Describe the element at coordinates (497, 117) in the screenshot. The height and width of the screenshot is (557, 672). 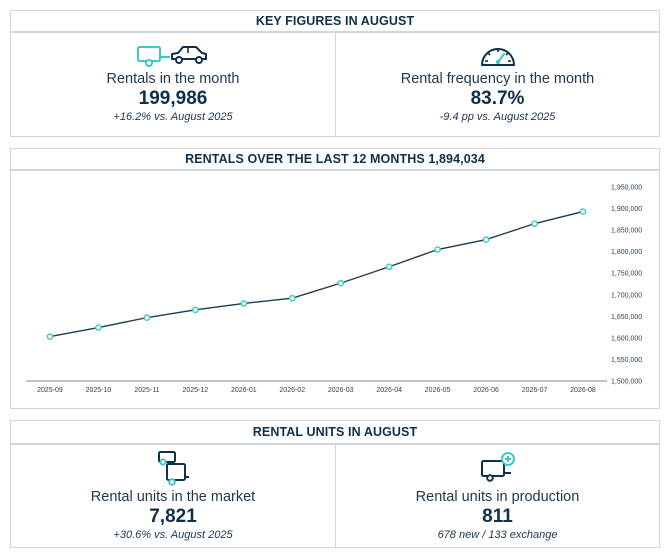
I see `frequency-sub: -9.4 pp vs. August 2025` at that location.